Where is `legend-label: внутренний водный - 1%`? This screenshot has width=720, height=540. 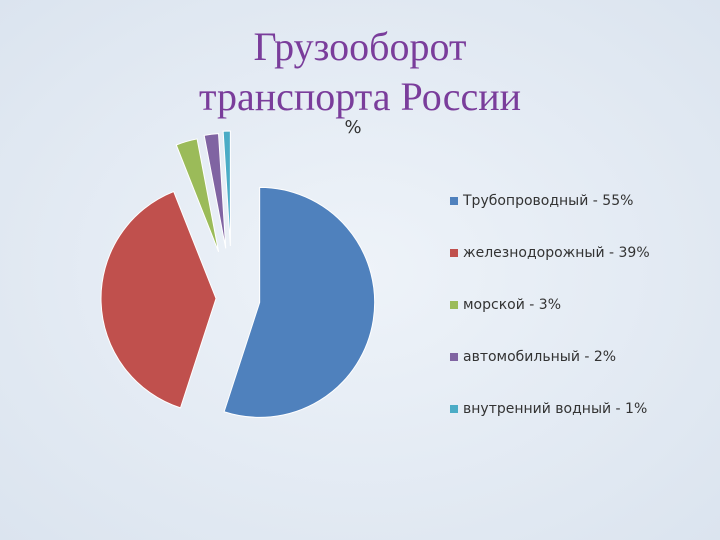
legend-label: внутренний водный - 1% is located at coordinates (555, 409).